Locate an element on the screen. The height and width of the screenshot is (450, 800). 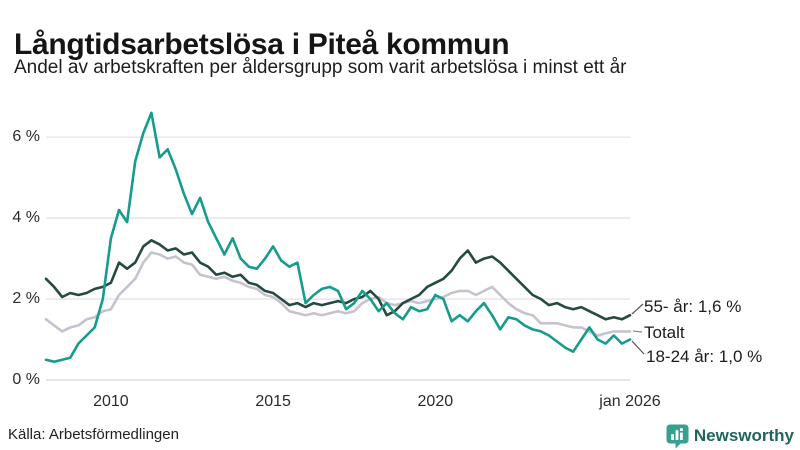
y-axis-tick-label: 0 % is located at coordinates (26, 379).